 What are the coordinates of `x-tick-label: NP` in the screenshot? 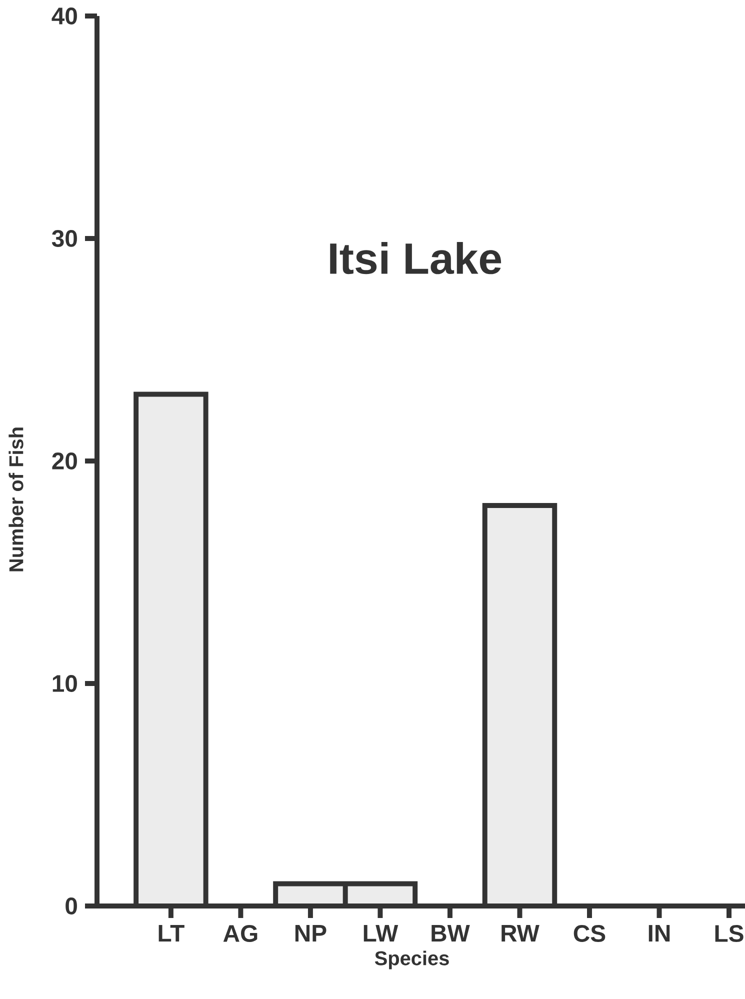 It's located at (310, 933).